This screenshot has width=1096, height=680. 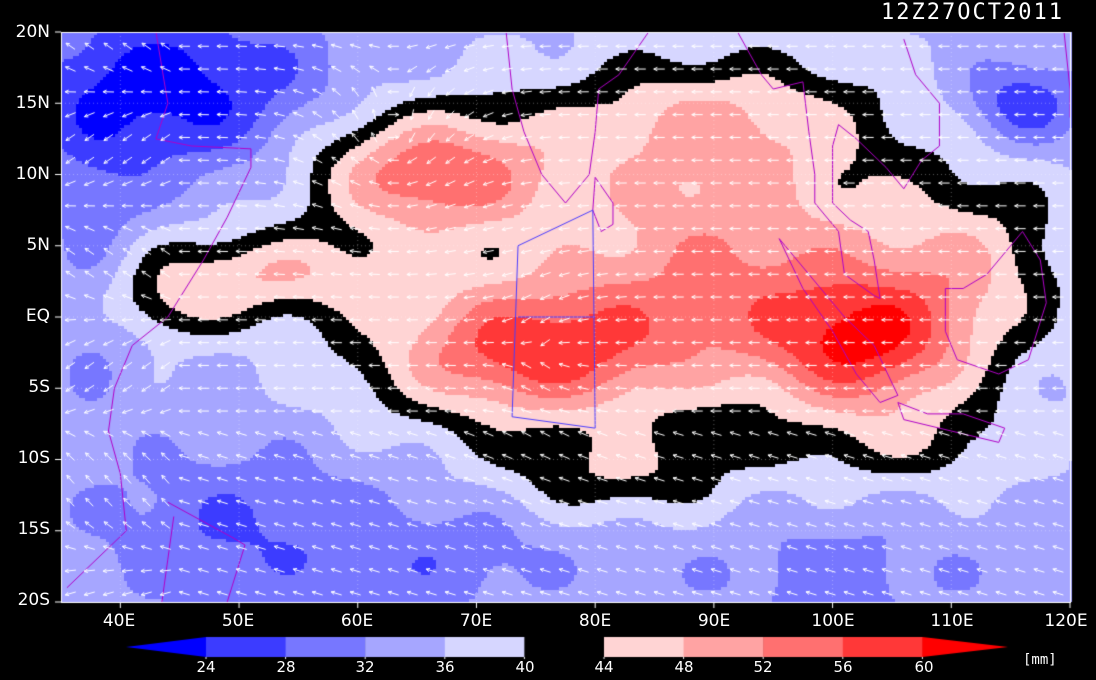 I want to click on lon-tick-label: 60E, so click(x=357, y=621).